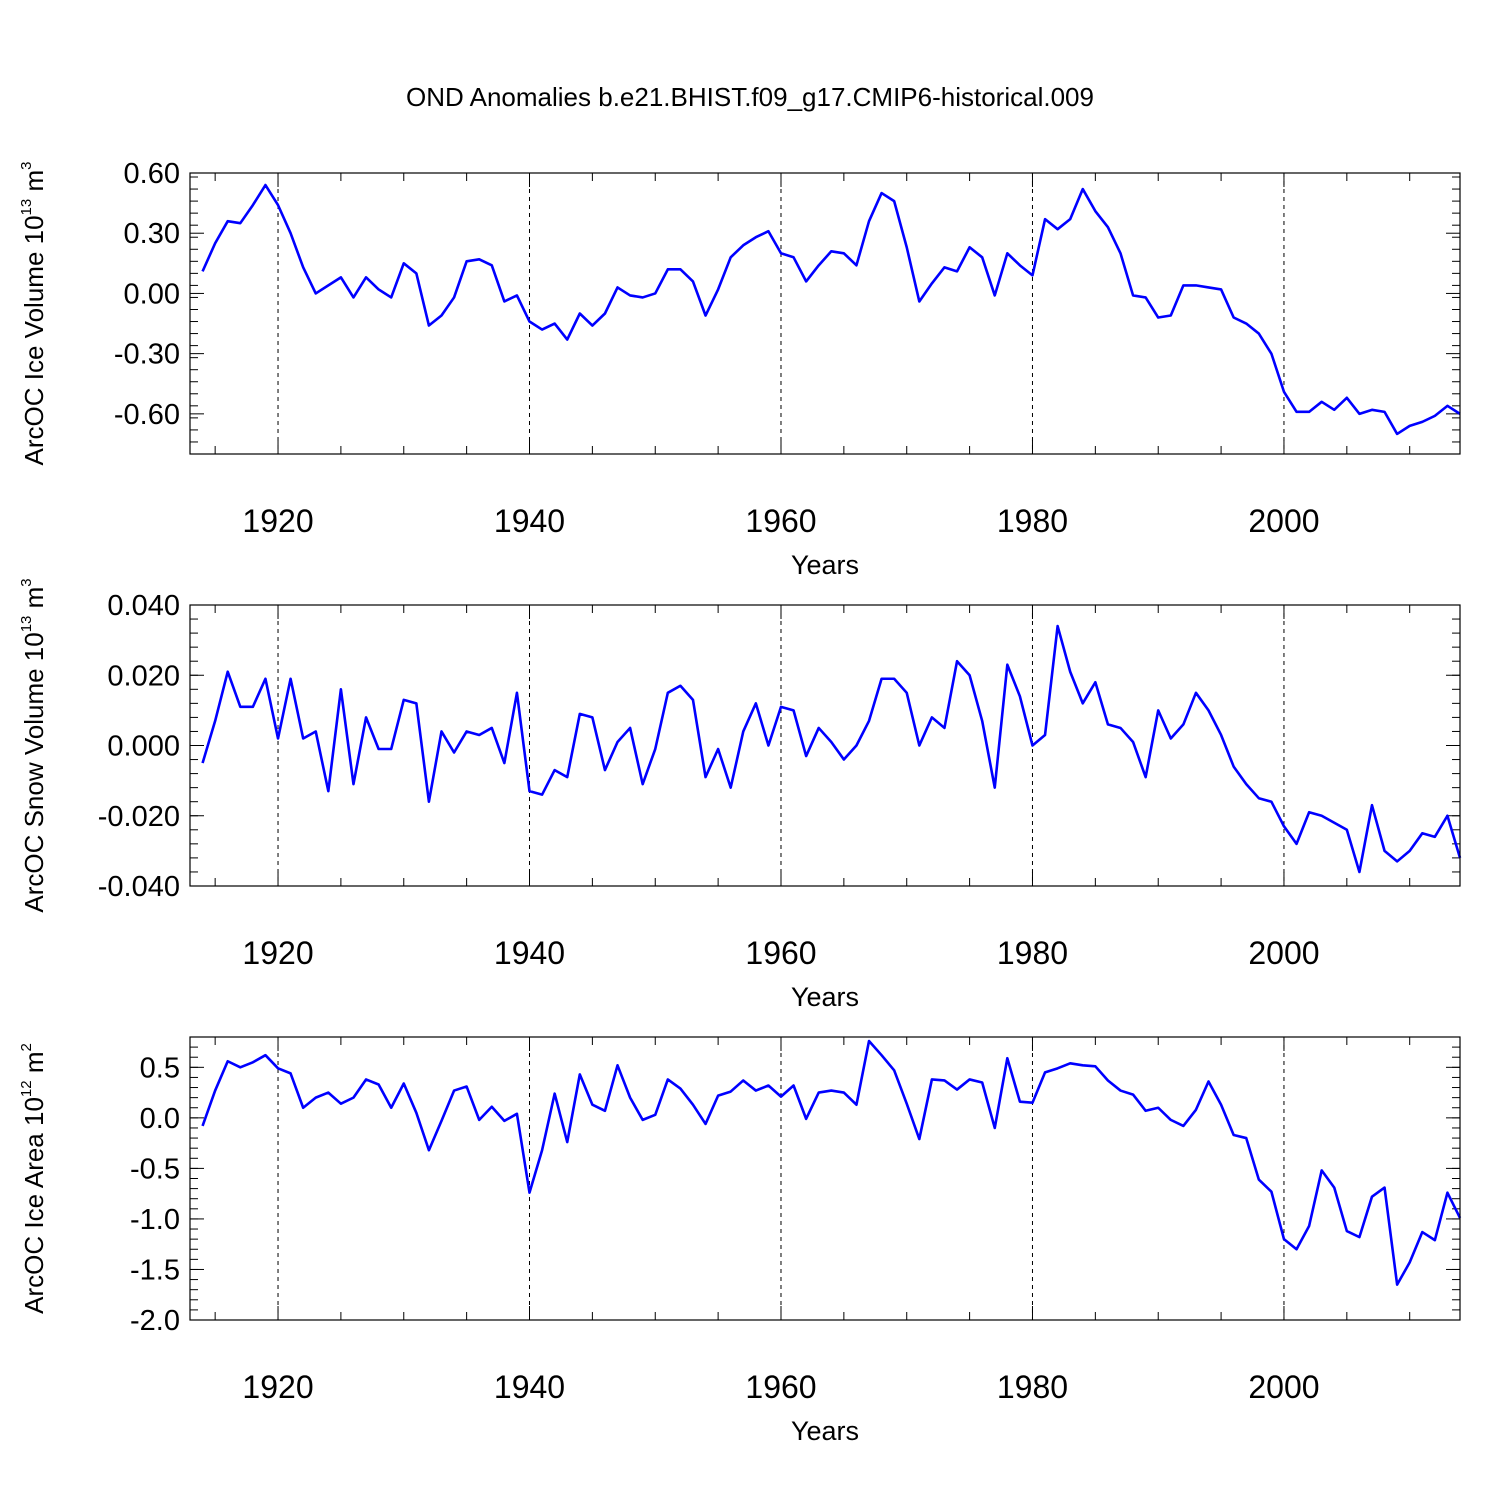  I want to click on ice-volume-ytick-label: 0.00, so click(152, 294).